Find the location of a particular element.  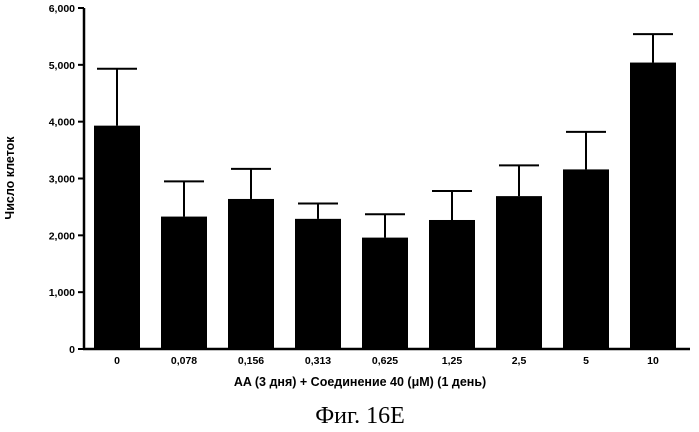

y-tick-label-5: 5,000 is located at coordinates (62, 66).